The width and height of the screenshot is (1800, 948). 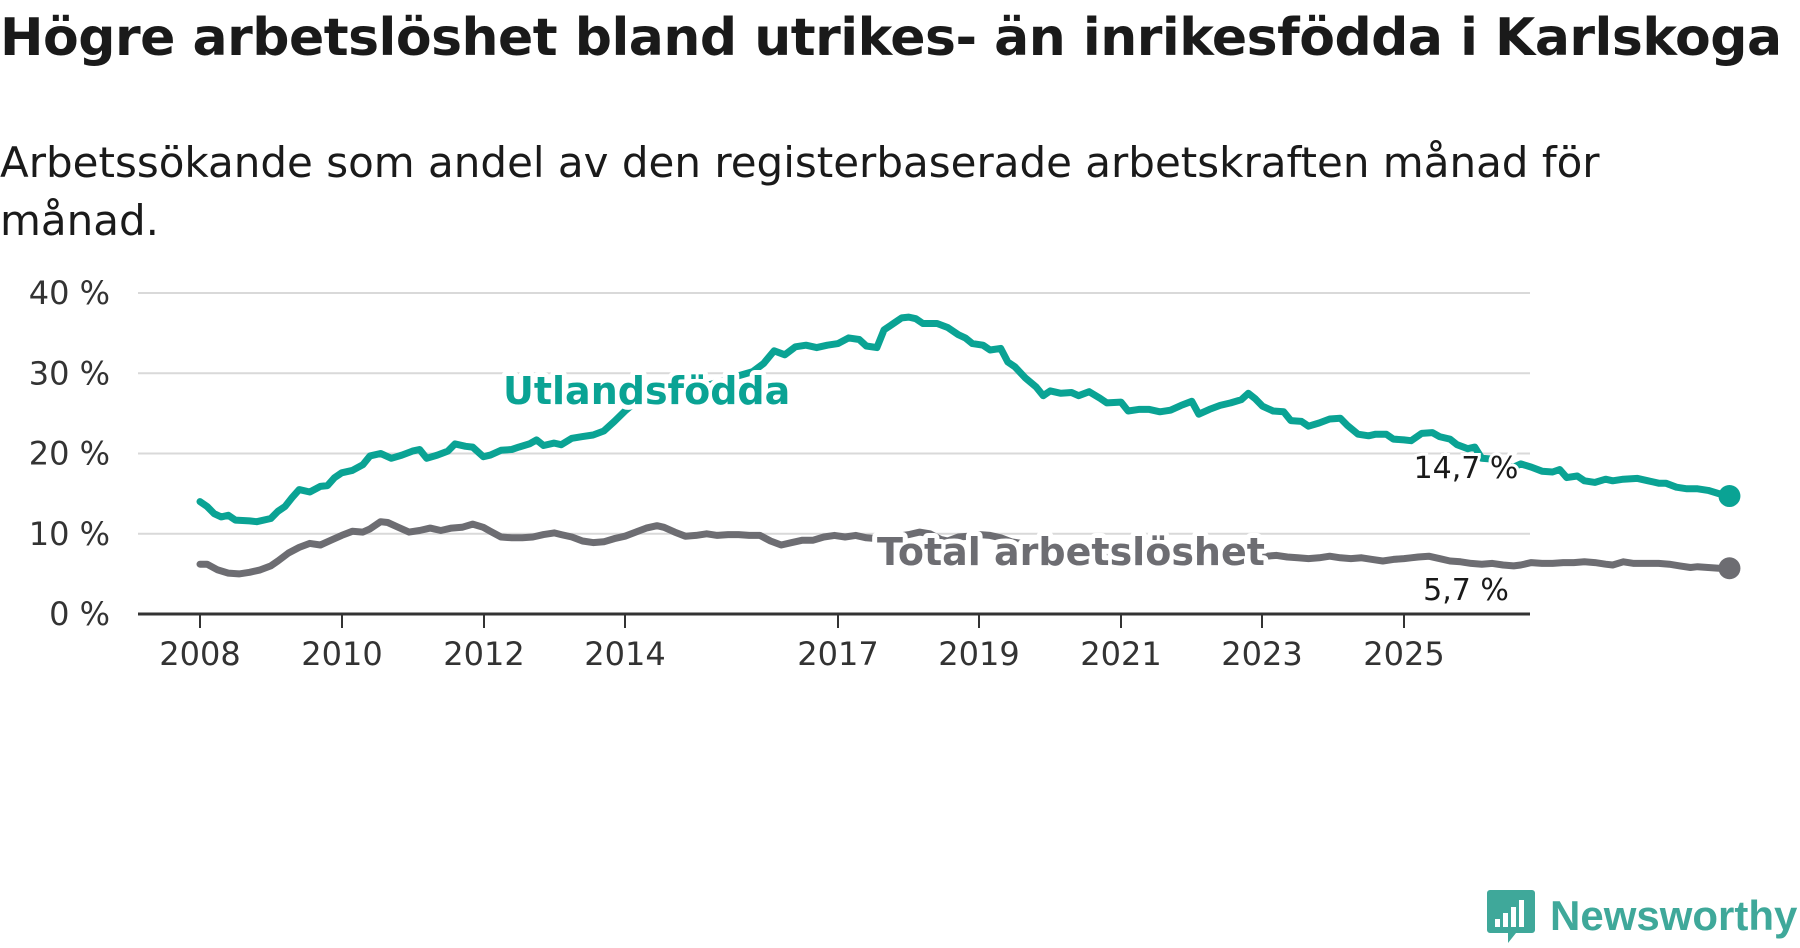 I want to click on y-tick-label: 20 %, so click(x=69, y=454).